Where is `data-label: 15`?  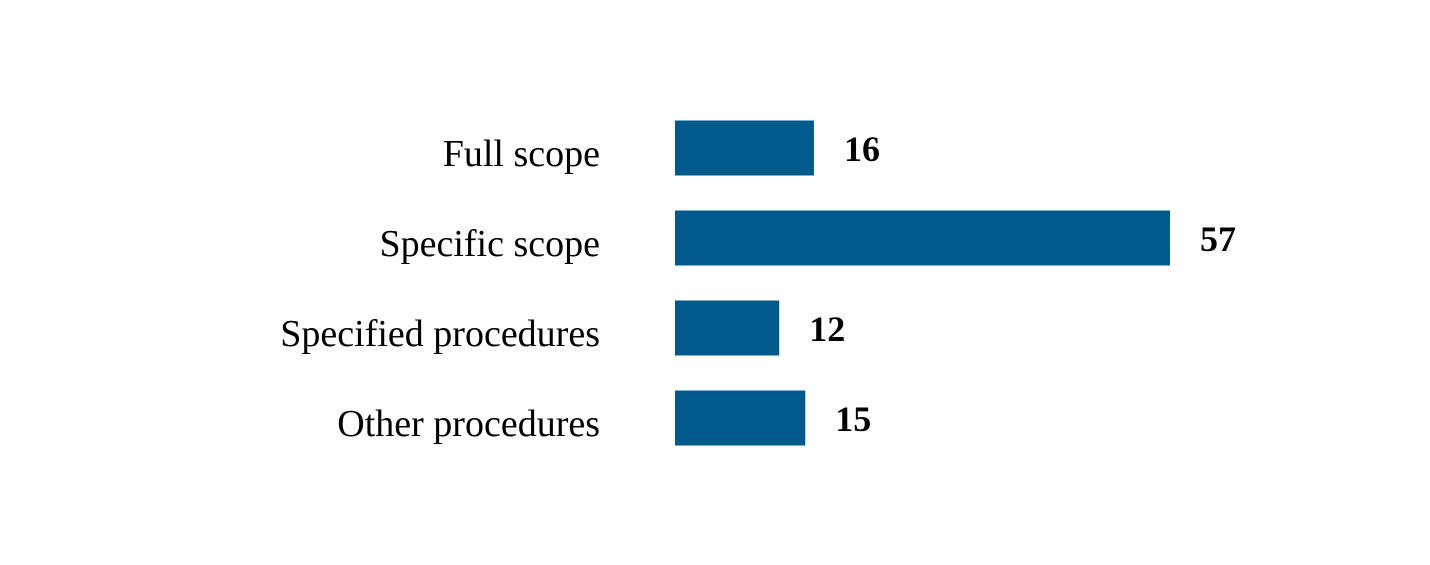
data-label: 15 is located at coordinates (853, 419).